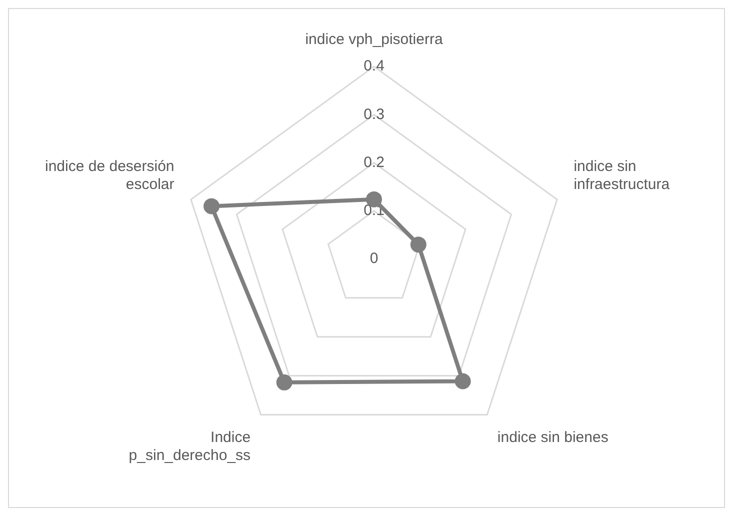 The width and height of the screenshot is (733, 516). Describe the element at coordinates (374, 162) in the screenshot. I see `y-tick-label: 0.2` at that location.